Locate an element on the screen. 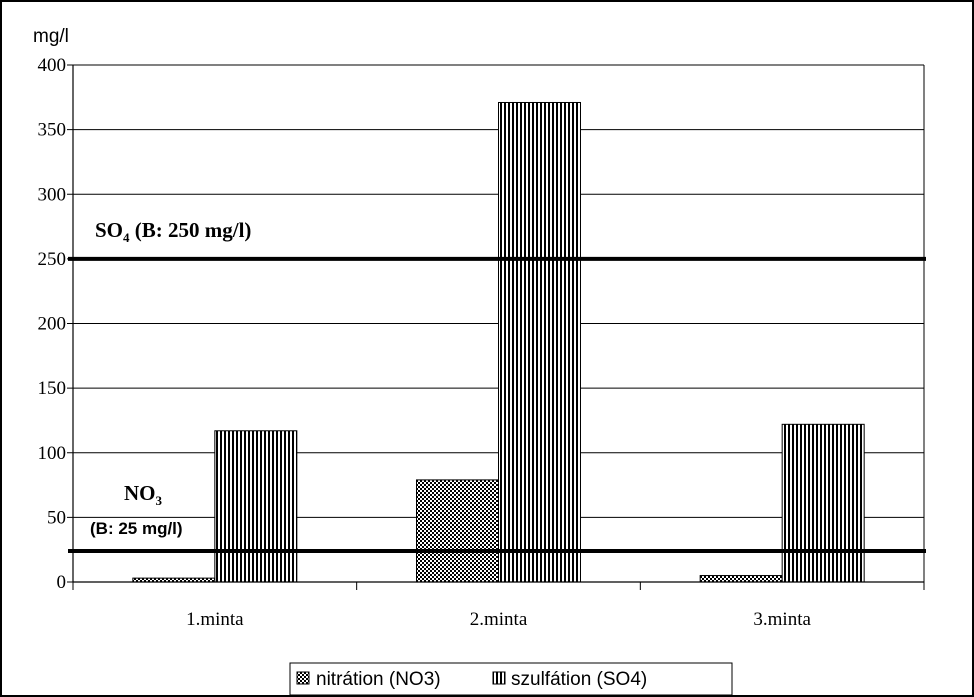 The image size is (974, 697). legend: nitrátion (NO3) szulfátion (SO4) is located at coordinates (511, 679).